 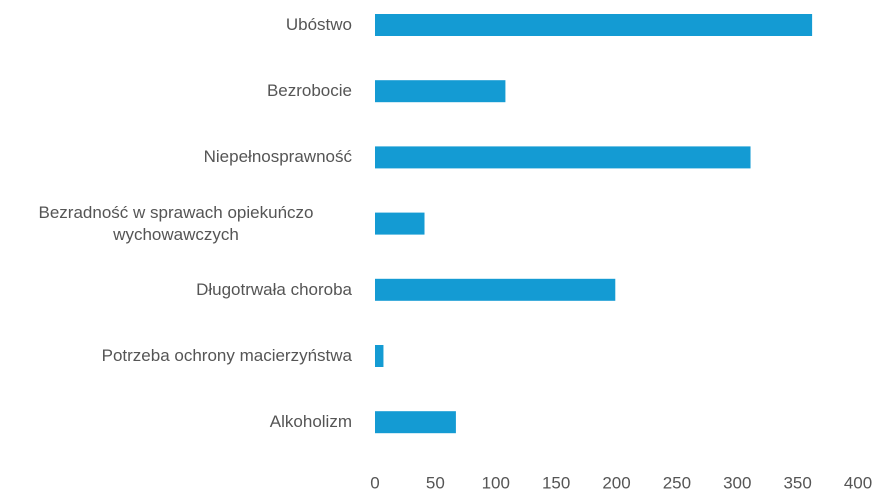 What do you see at coordinates (318, 24) in the screenshot?
I see `y-tick-label: Ubóstwo` at bounding box center [318, 24].